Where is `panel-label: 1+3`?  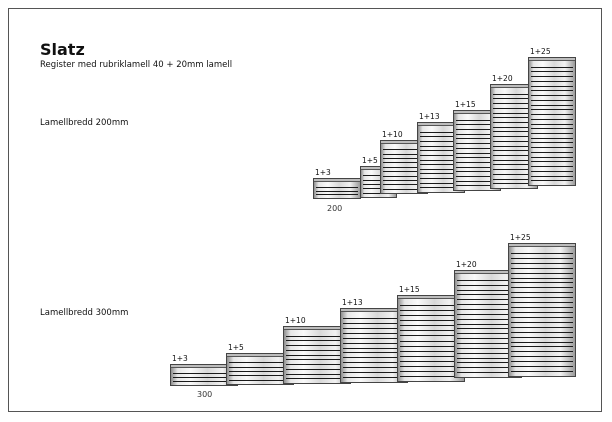 panel-label: 1+3 is located at coordinates (180, 358).